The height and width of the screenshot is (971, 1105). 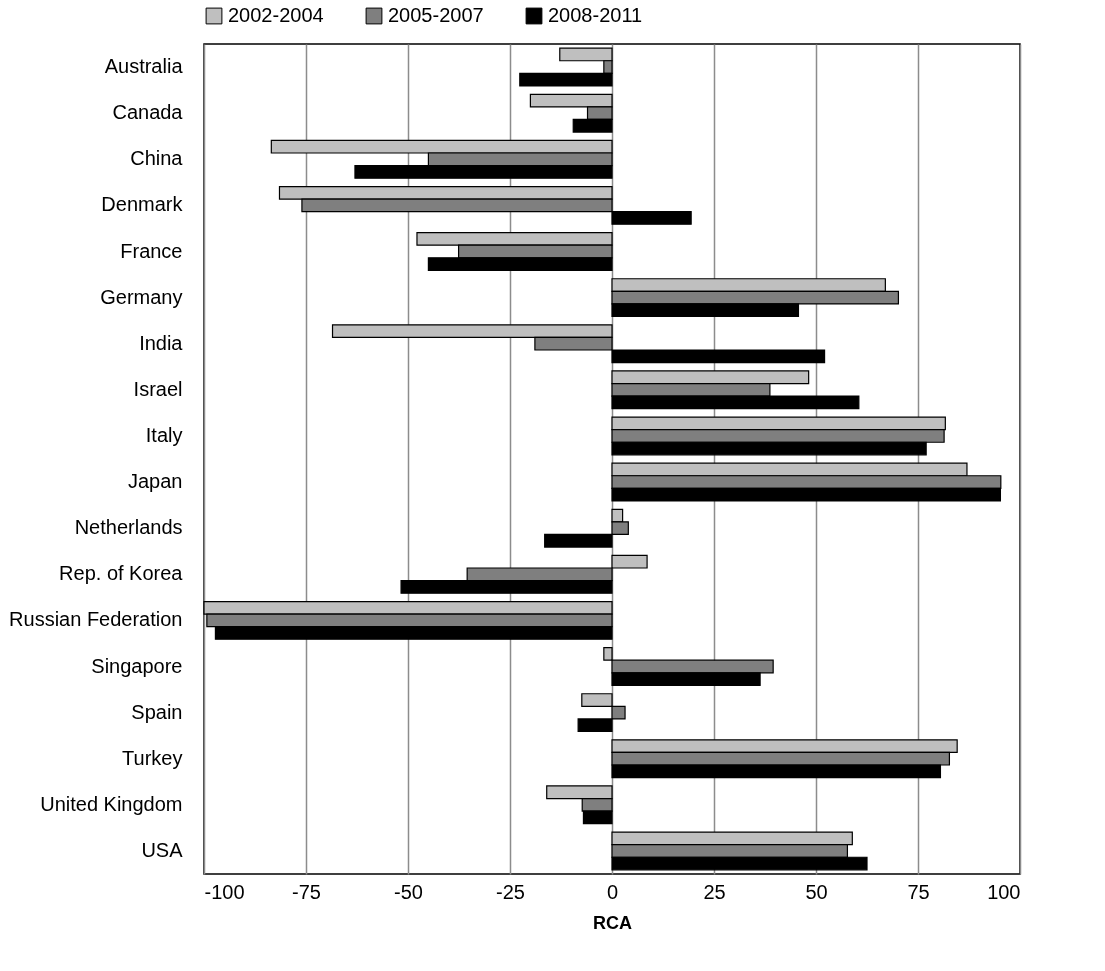 What do you see at coordinates (612, 891) in the screenshot?
I see `x-tick-label: 0` at bounding box center [612, 891].